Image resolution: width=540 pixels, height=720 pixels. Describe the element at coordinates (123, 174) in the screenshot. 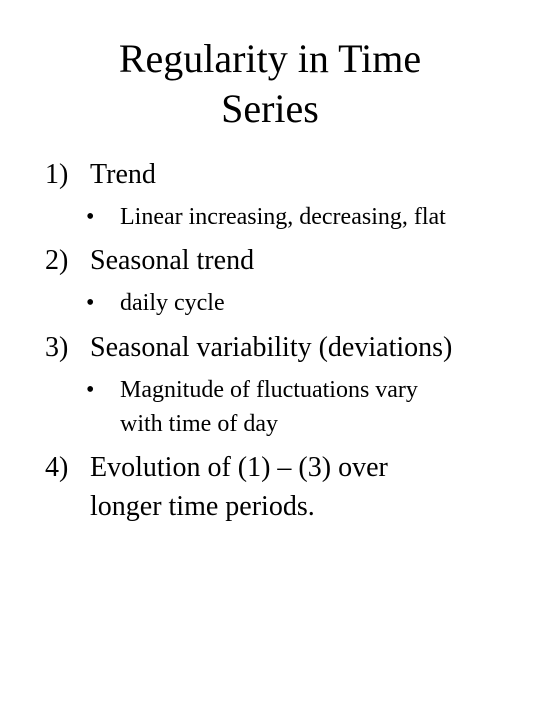

I see `item-text: Trend` at that location.